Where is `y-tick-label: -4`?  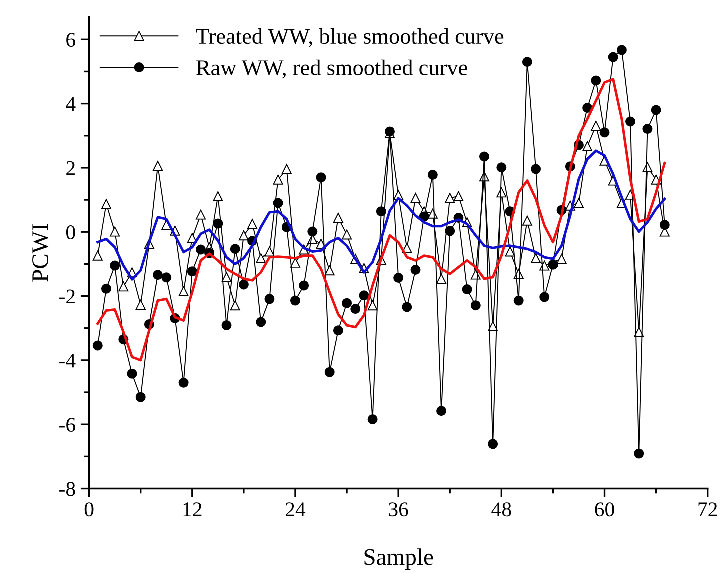
y-tick-label: -4 is located at coordinates (68, 361).